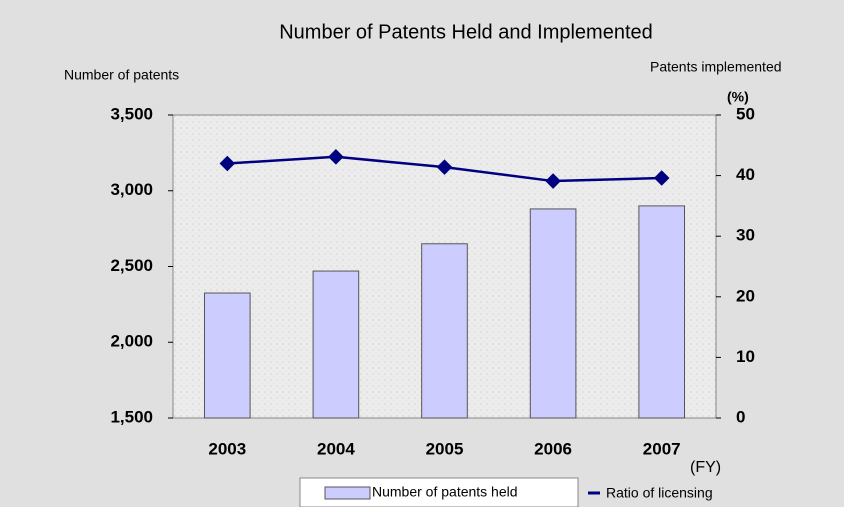 Image resolution: width=844 pixels, height=507 pixels. Describe the element at coordinates (740, 416) in the screenshot. I see `y2-tick-label: 0` at that location.